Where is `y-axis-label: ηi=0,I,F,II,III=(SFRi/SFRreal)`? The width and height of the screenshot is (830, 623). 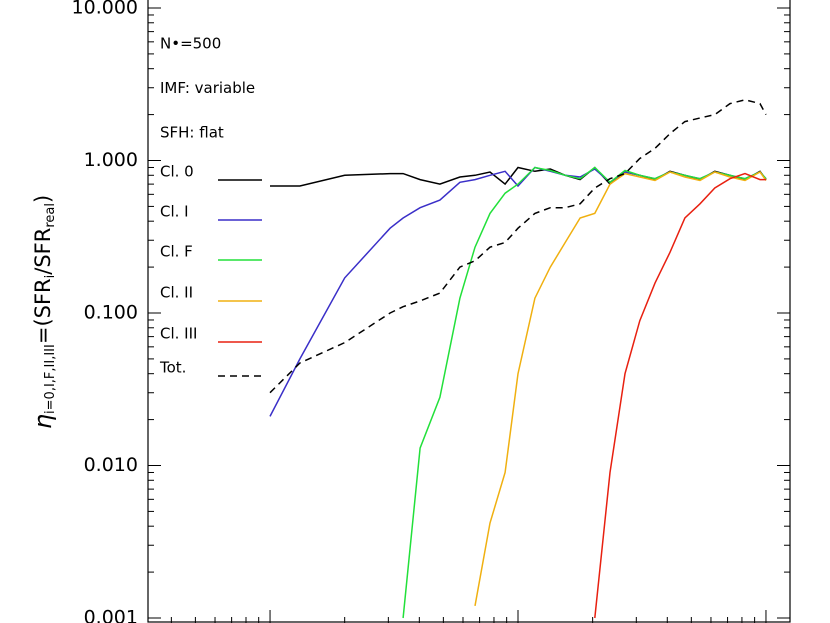 y-axis-label: ηi=0,I,F,II,III=(SFRi/SFRreal) is located at coordinates (43, 312).